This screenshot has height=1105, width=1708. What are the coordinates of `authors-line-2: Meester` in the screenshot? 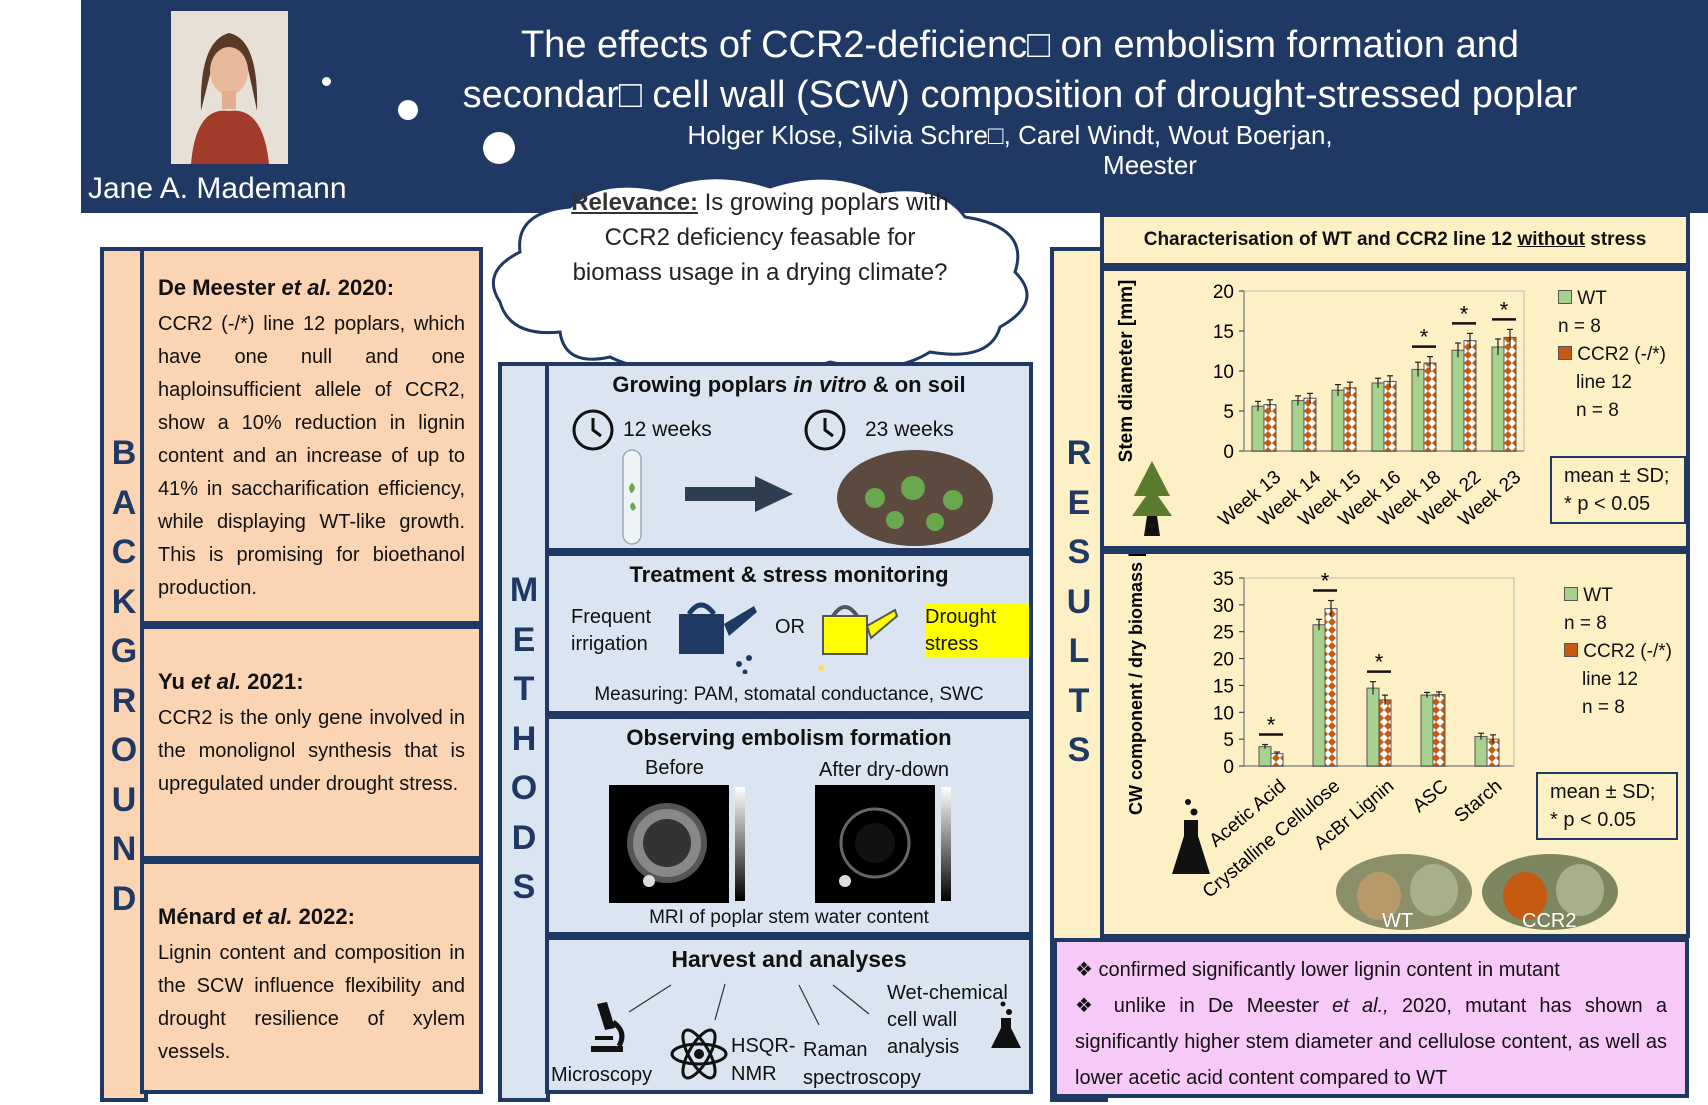 It's located at (1150, 165).